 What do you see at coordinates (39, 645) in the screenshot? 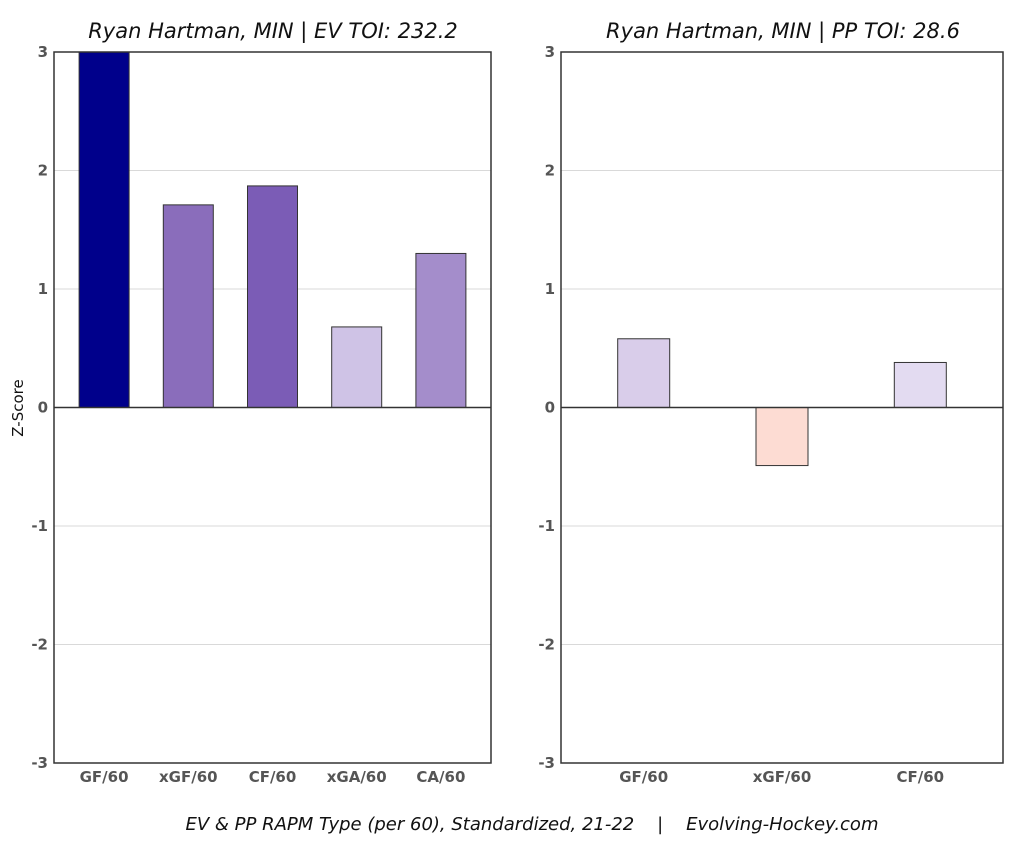
I see `ev-y-tick-label: -2` at bounding box center [39, 645].